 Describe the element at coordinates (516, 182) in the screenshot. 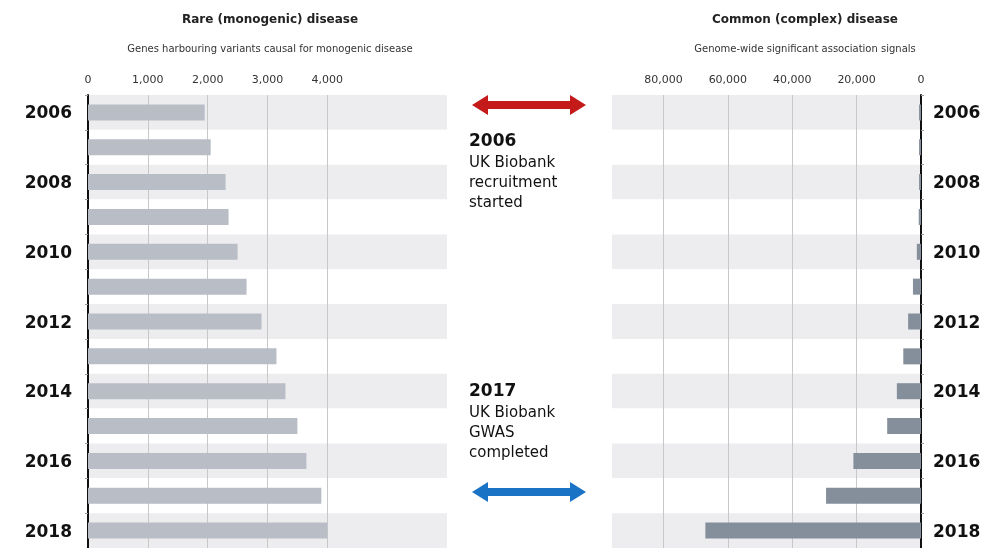

I see `text: UK Biobank recruitment started` at that location.